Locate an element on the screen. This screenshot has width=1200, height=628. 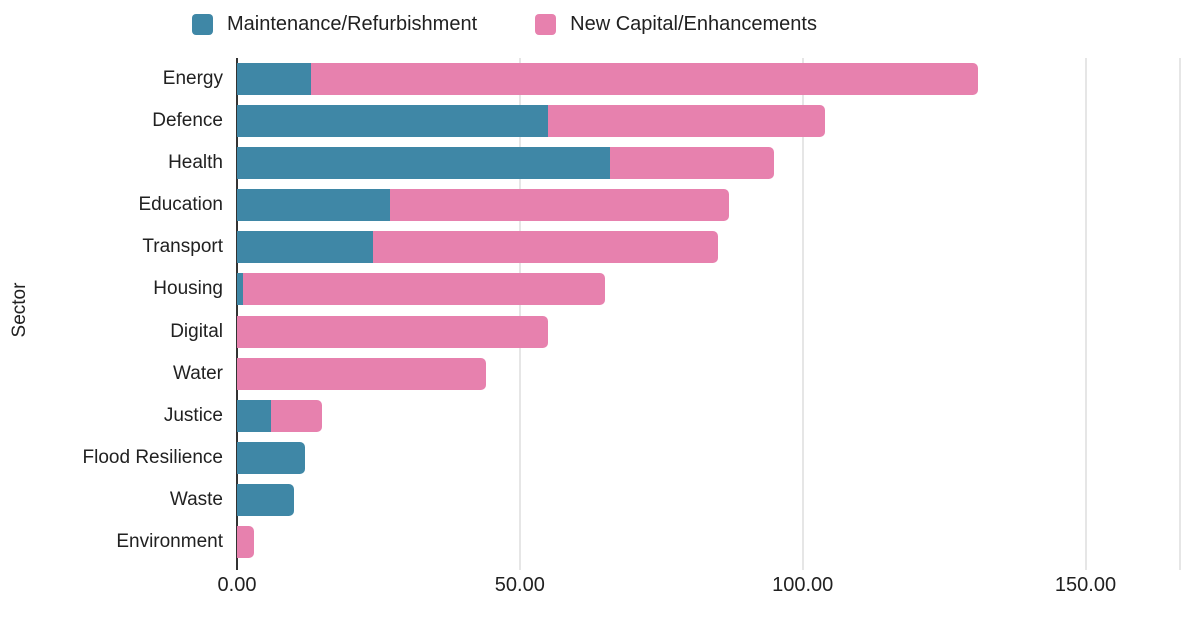
legend-item-new-capital: New Capital/Enhancements is located at coordinates (676, 24).